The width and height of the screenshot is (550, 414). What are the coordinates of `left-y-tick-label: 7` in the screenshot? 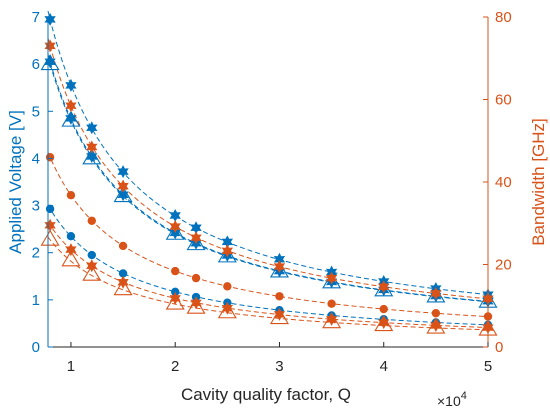 It's located at (36, 17).